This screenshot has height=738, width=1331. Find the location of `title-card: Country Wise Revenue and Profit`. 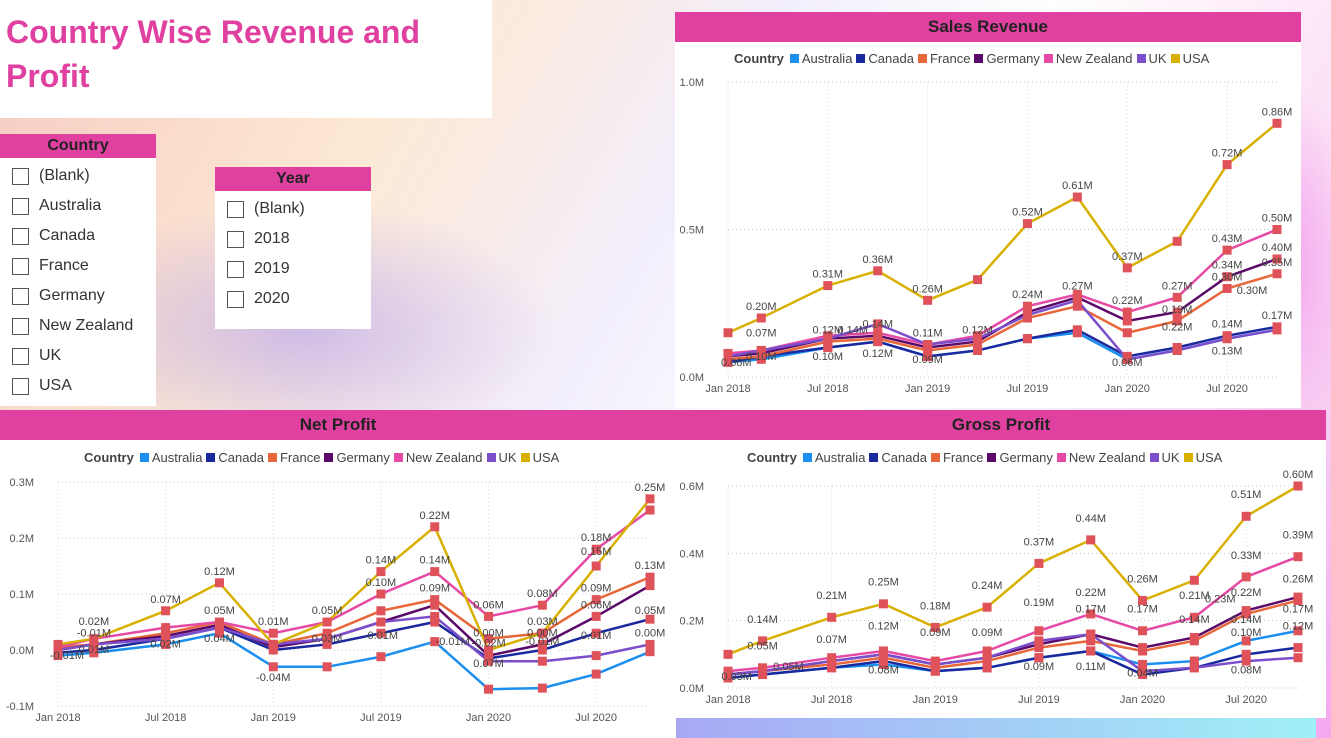

title-card: Country Wise Revenue and Profit is located at coordinates (246, 59).